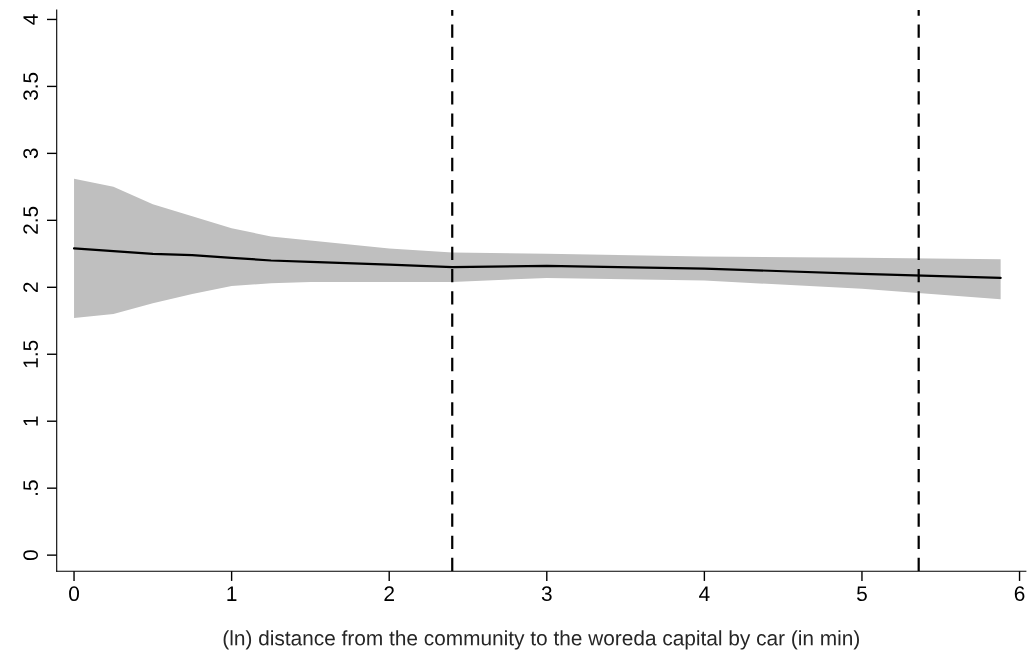 The image size is (1031, 672). Describe the element at coordinates (862, 594) in the screenshot. I see `x-tick-label: 5` at that location.